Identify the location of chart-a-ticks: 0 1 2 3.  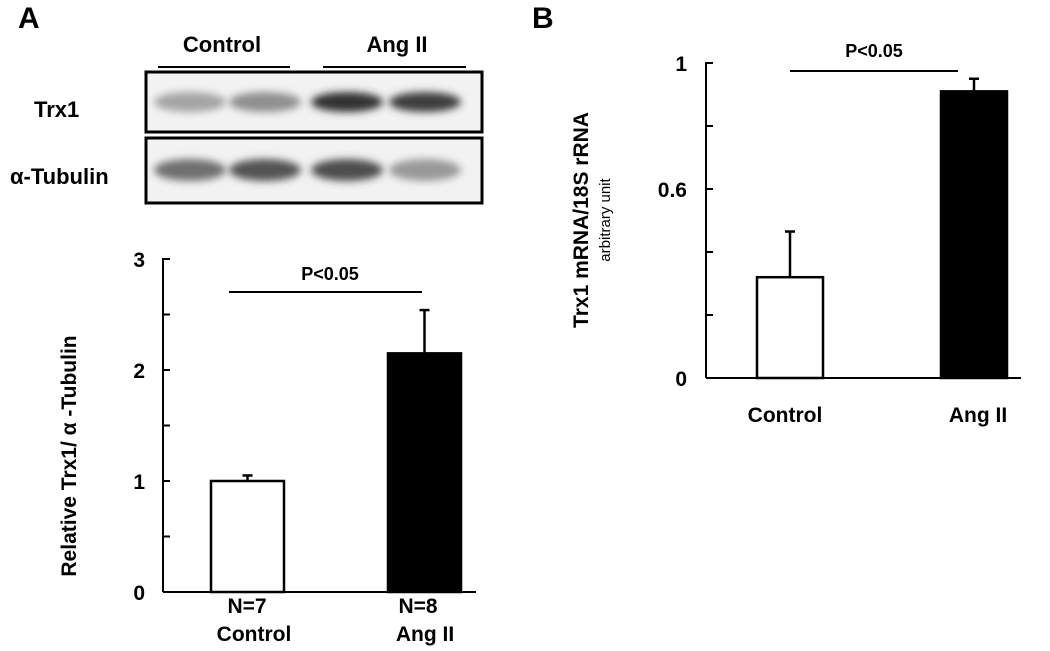
(151, 427).